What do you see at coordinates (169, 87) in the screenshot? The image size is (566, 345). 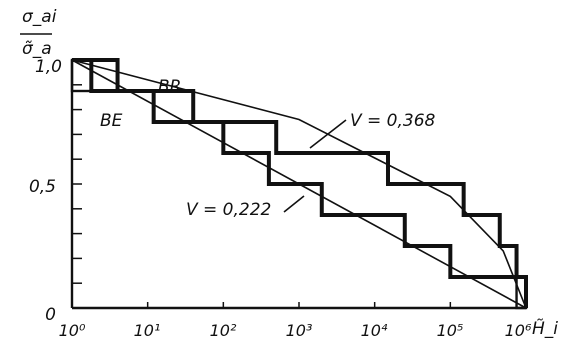 I see `annotation-br: BR` at bounding box center [169, 87].